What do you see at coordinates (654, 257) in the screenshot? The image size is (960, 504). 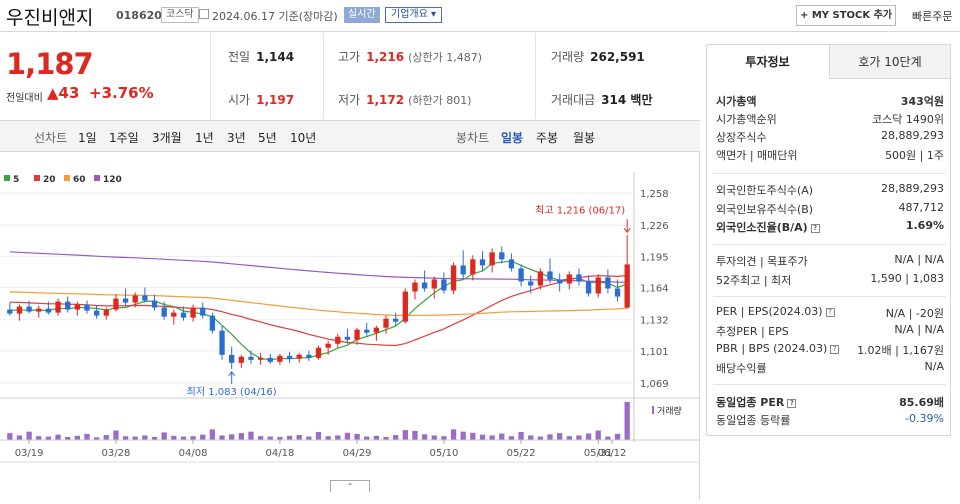 I see `y-tick-label: 1,195` at bounding box center [654, 257].